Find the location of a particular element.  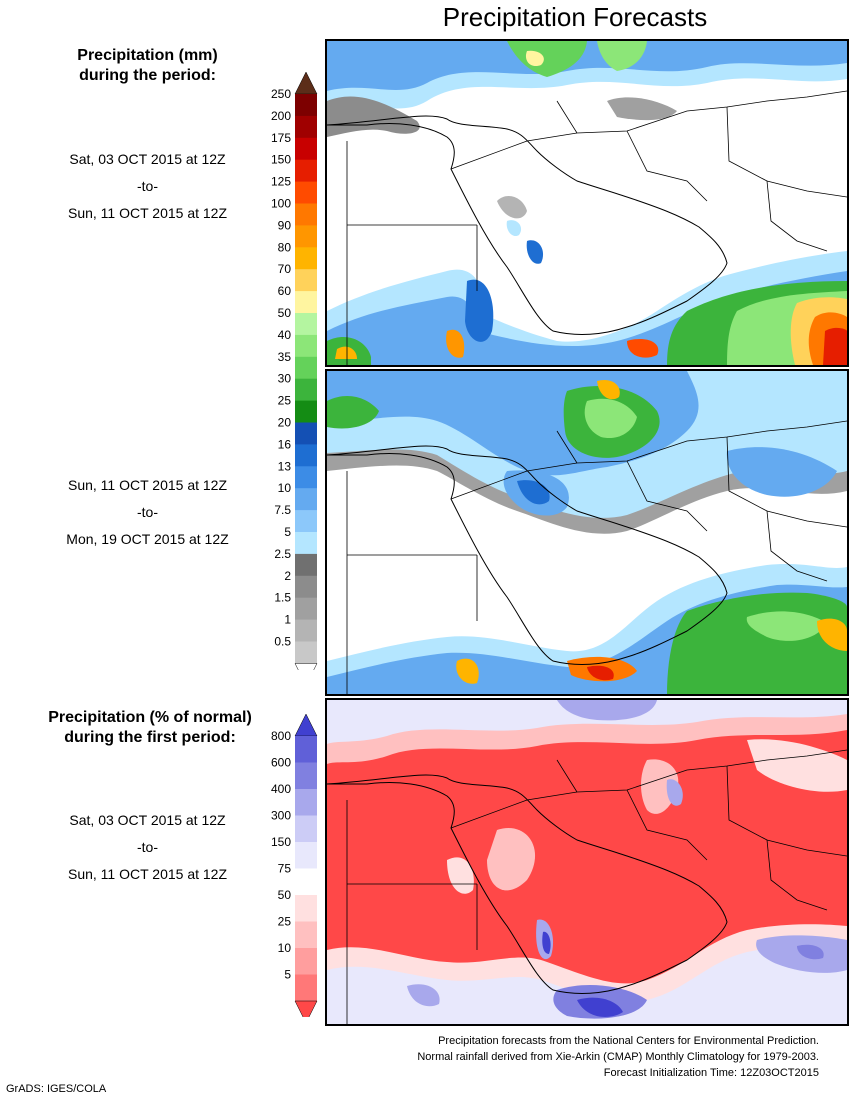

panel3-heading-line2: during the first period: is located at coordinates (150, 737).